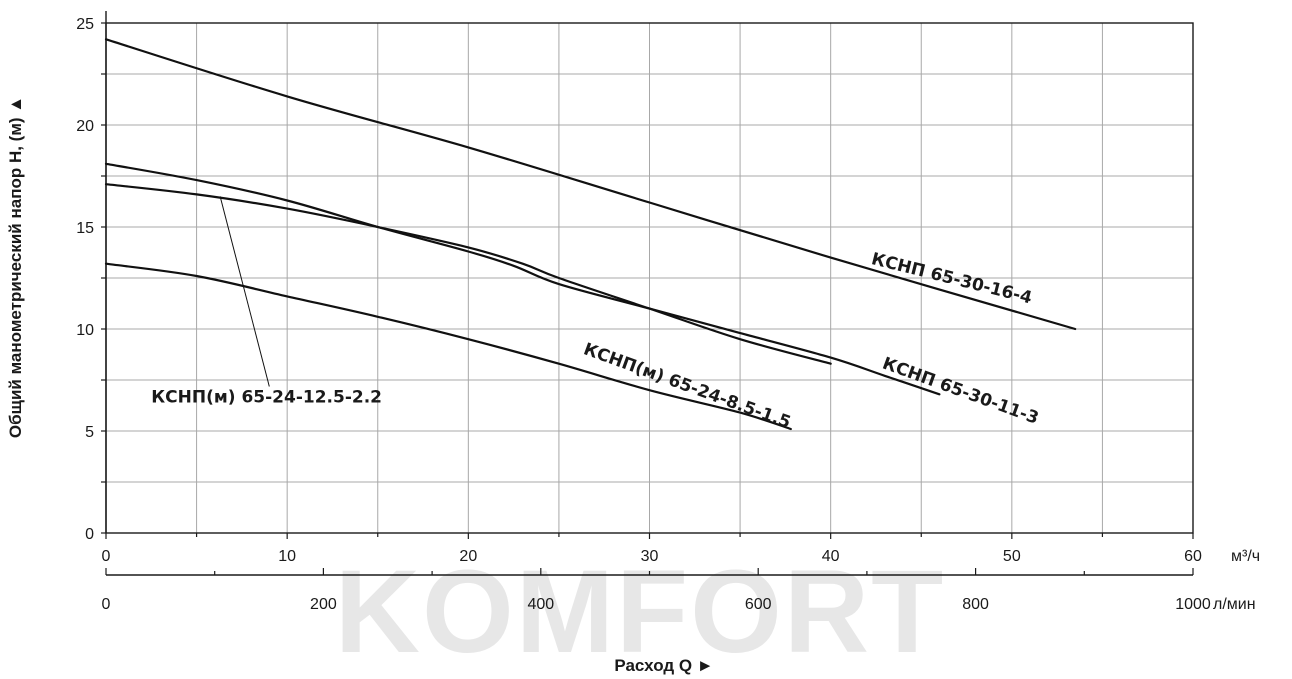 Image resolution: width=1292 pixels, height=679 pixels. What do you see at coordinates (448, 346) in the screenshot?
I see `series-line` at bounding box center [448, 346].